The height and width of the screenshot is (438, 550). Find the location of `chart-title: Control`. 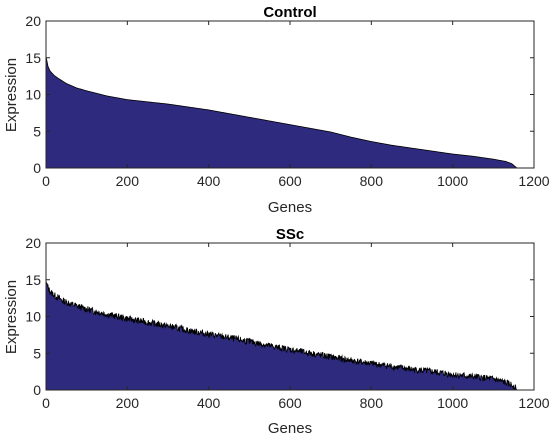

chart-title: Control is located at coordinates (289, 12).